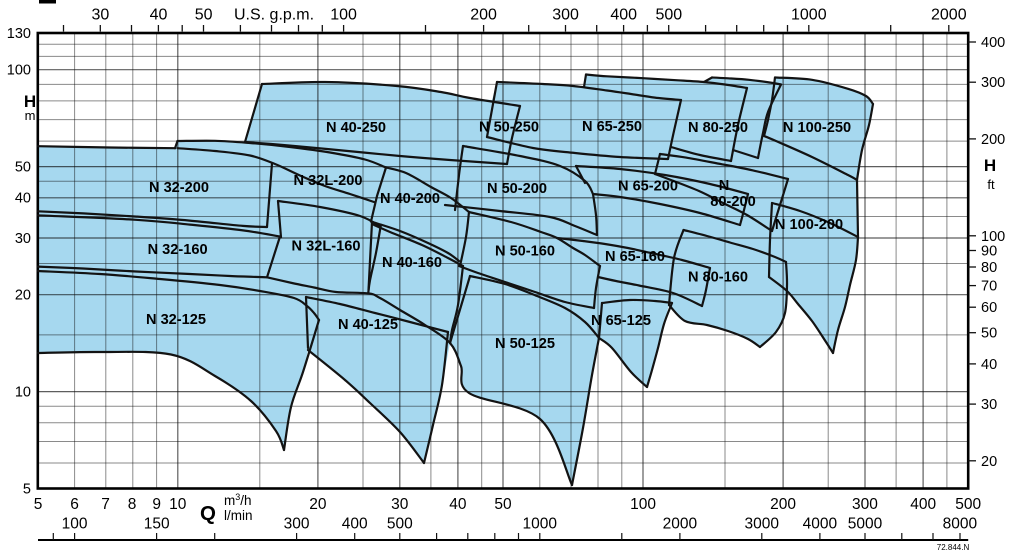  I want to click on svg-text: U.S. g.p.m., so click(274, 15).